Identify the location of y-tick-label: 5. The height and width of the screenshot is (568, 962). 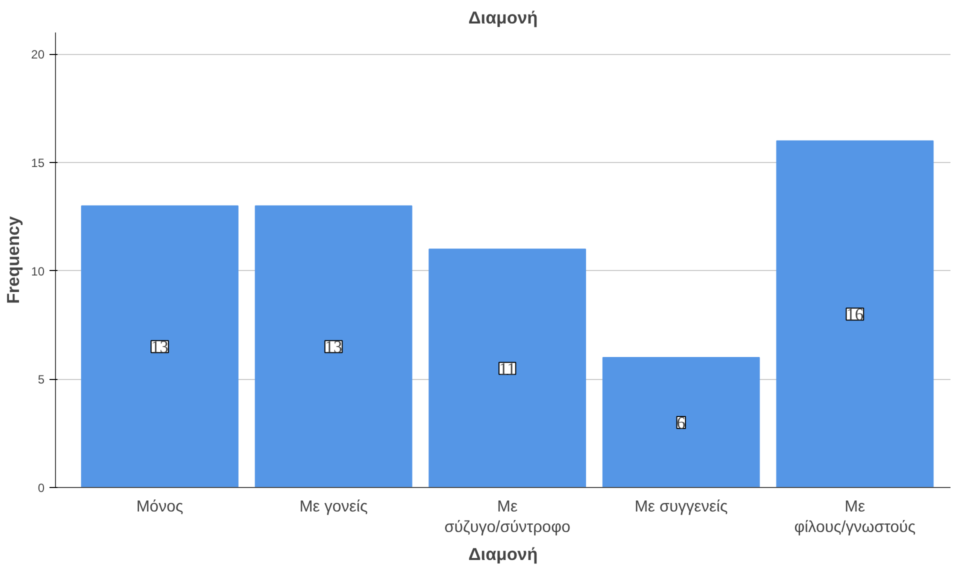
(41, 379).